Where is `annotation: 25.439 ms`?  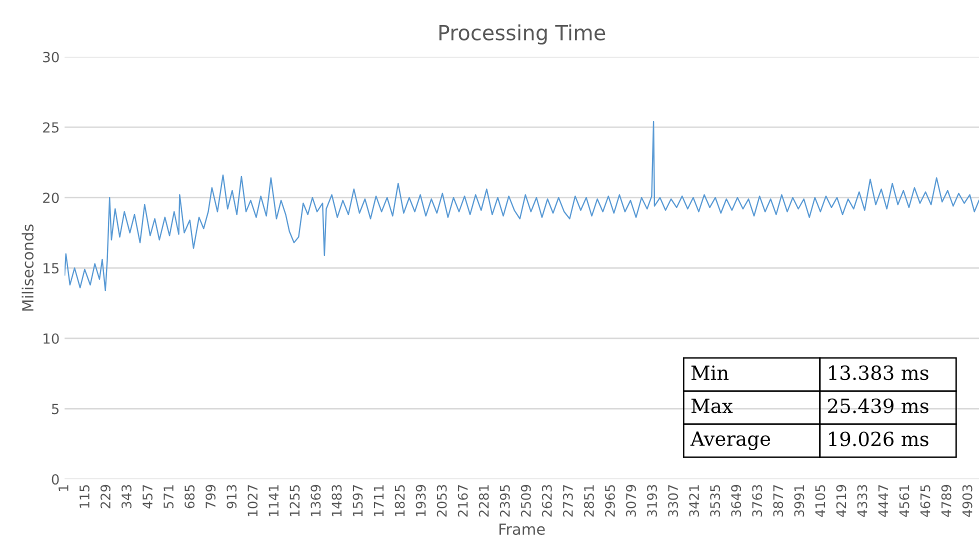
annotation: 25.439 ms is located at coordinates (878, 406).